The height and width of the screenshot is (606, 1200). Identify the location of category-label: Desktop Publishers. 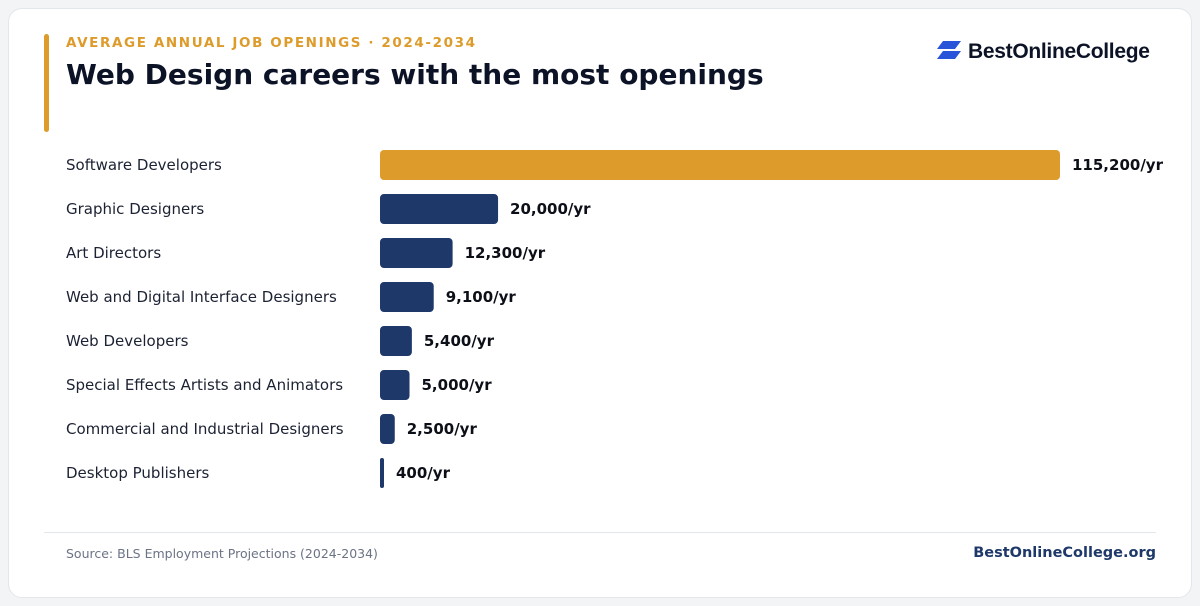
(137, 473).